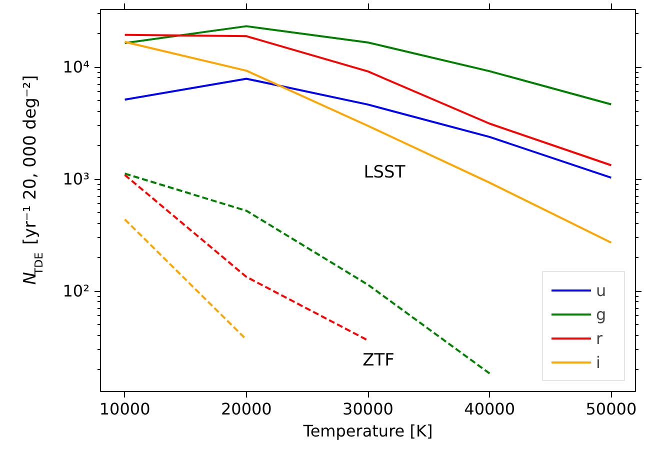 The width and height of the screenshot is (671, 457). I want to click on x-tick-label: 50000, so click(611, 409).